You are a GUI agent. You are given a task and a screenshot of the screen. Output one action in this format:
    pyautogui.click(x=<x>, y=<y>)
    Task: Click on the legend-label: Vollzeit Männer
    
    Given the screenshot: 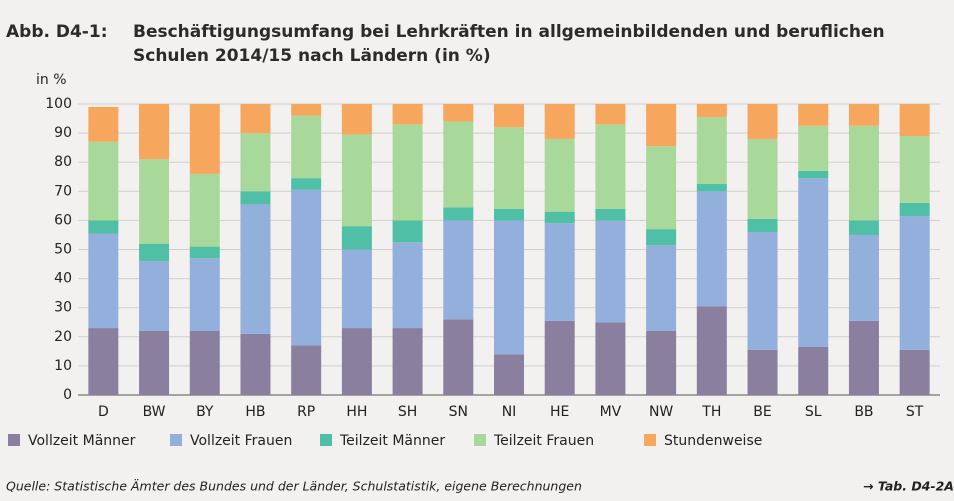 What is the action you would take?
    pyautogui.click(x=82, y=441)
    